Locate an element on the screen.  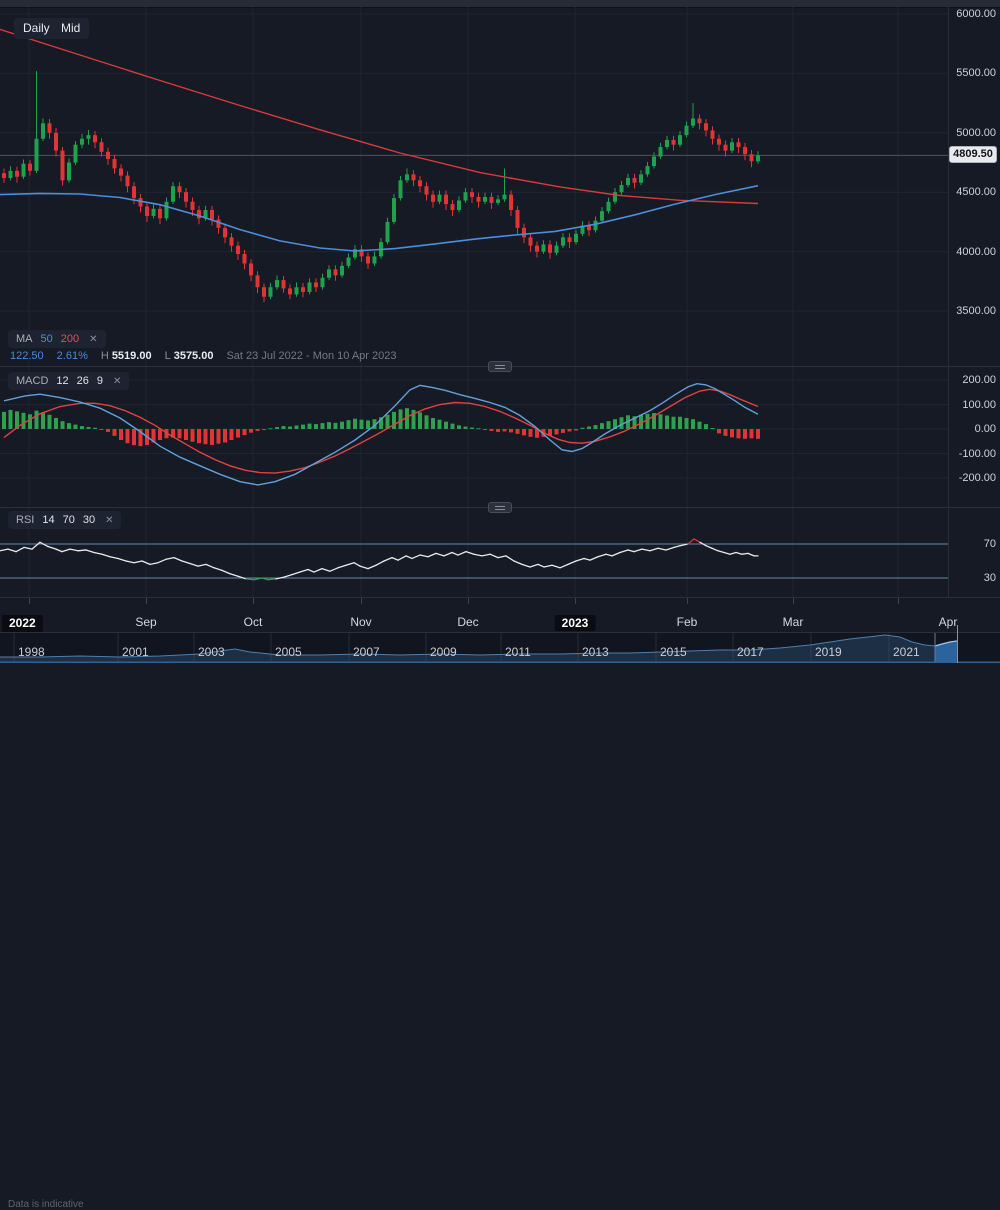
navigator-year-label: 2003 is located at coordinates (211, 652).